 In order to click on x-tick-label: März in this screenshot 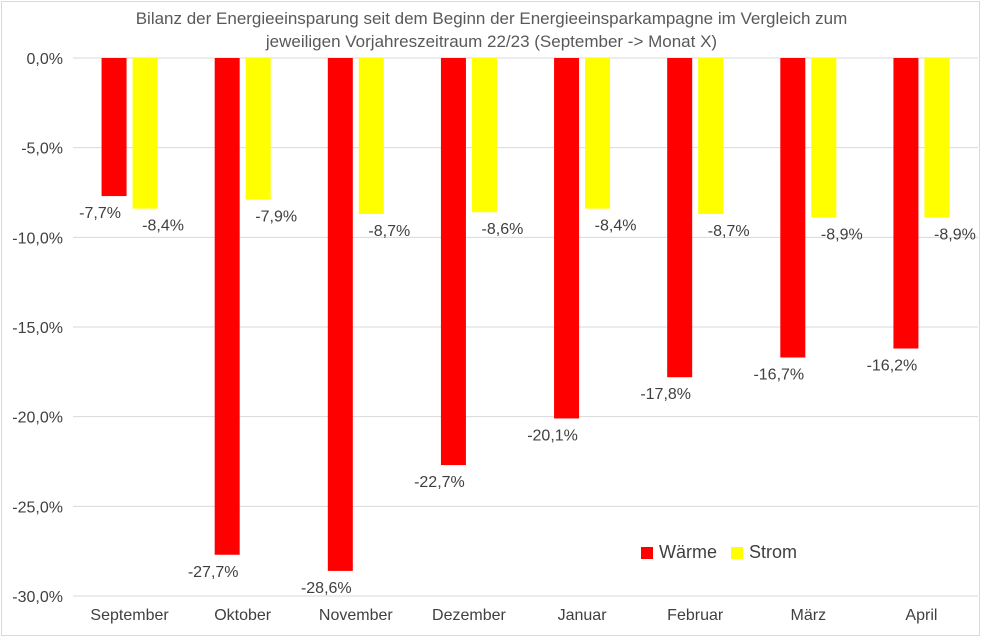, I will do `click(809, 615)`.